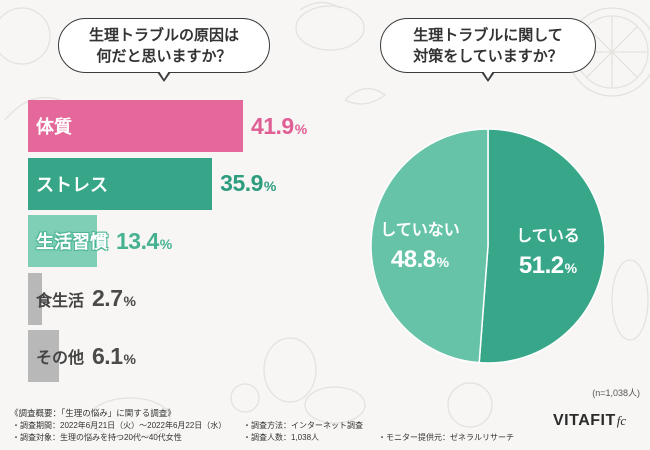 The height and width of the screenshot is (450, 650). I want to click on pie-slice-value: 51.2%, so click(548, 266).